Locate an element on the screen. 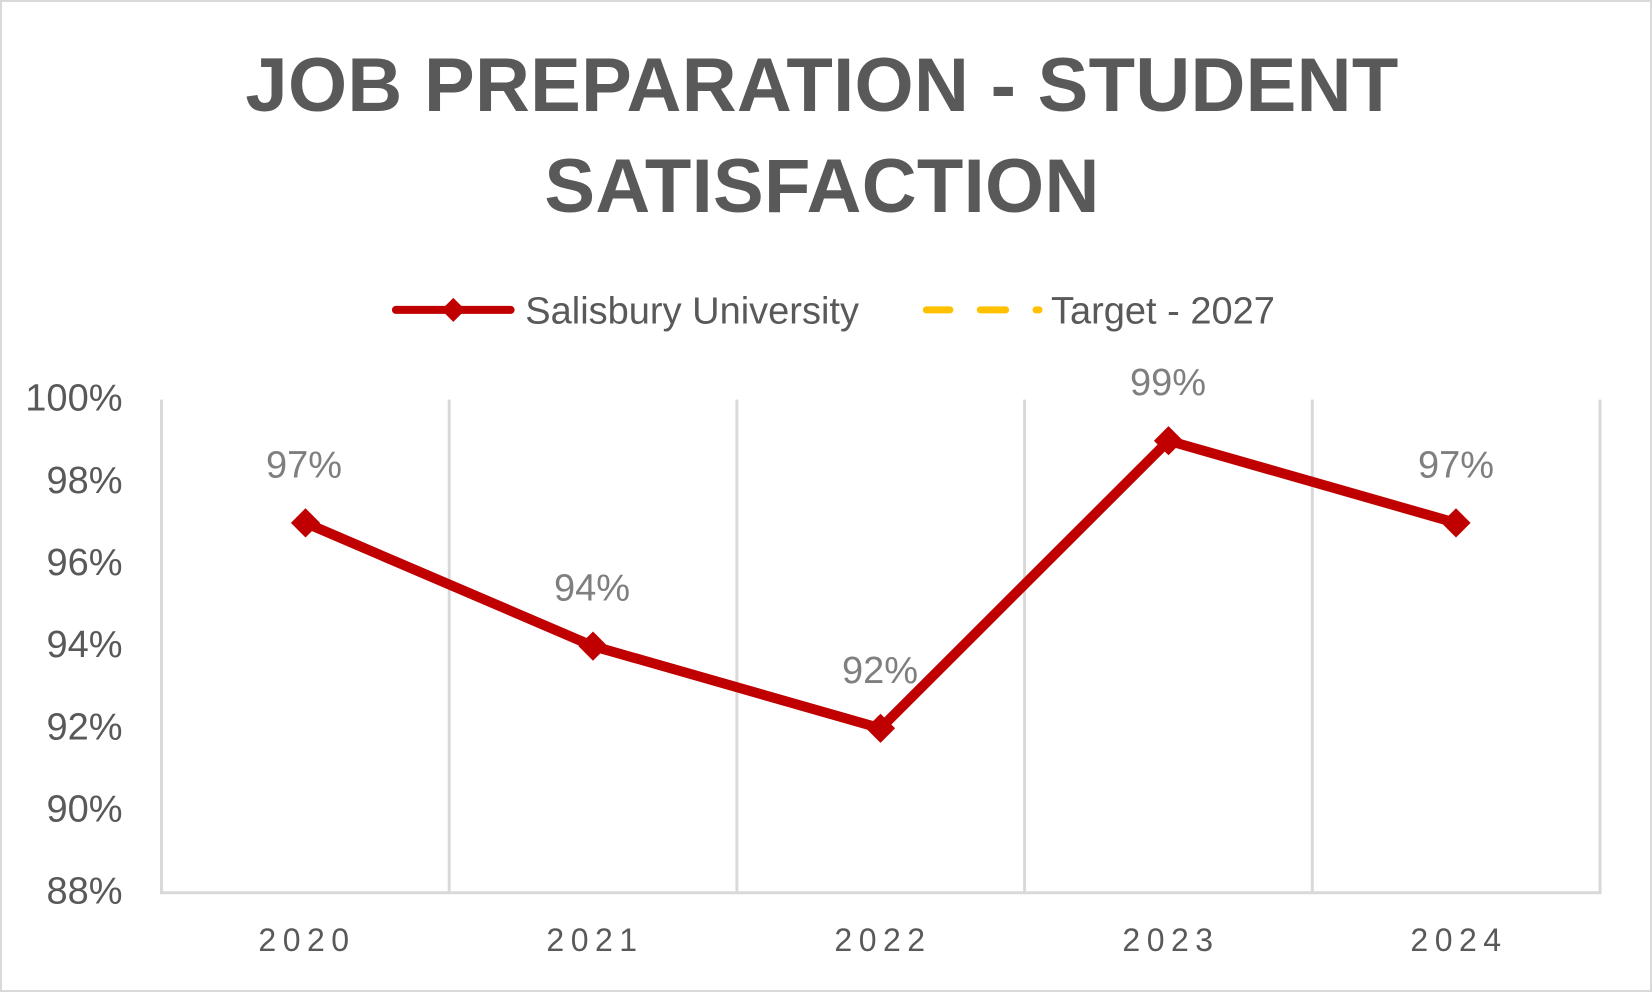 This screenshot has height=992, width=1652. svg-text: 96% is located at coordinates (84, 563).